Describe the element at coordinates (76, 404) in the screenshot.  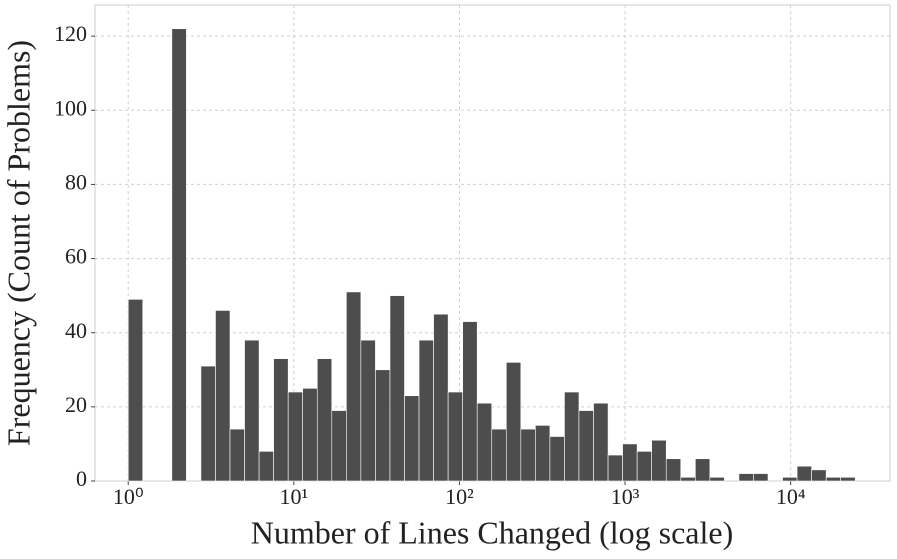
I see `y-tick-label: 20` at that location.